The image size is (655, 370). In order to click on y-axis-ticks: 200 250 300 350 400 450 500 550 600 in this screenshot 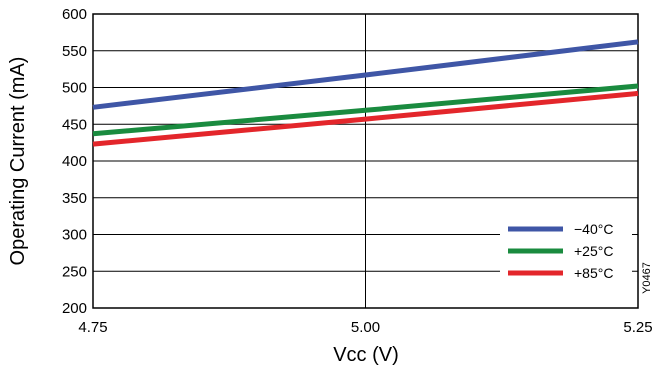, I will do `click(74, 161)`.